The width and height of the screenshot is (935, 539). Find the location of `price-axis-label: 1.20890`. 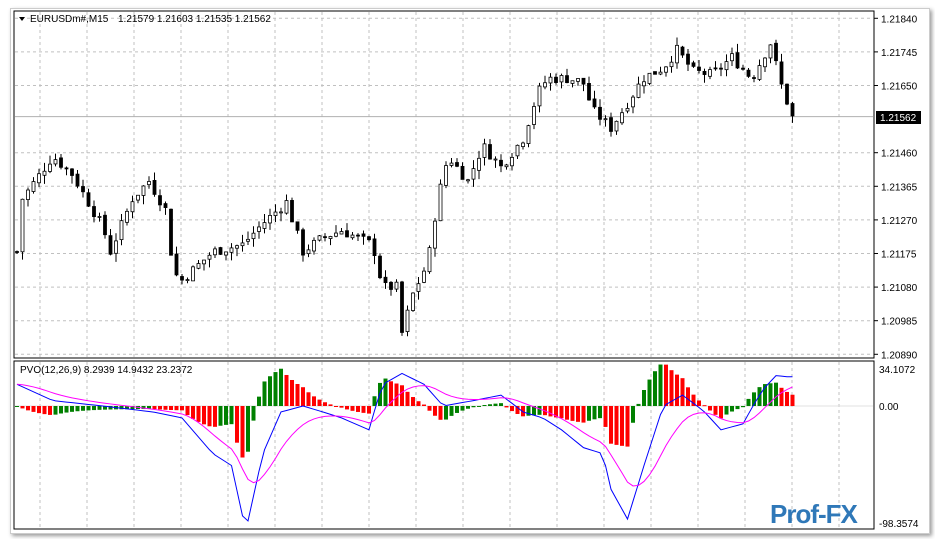

price-axis-label: 1.20890 is located at coordinates (899, 355).